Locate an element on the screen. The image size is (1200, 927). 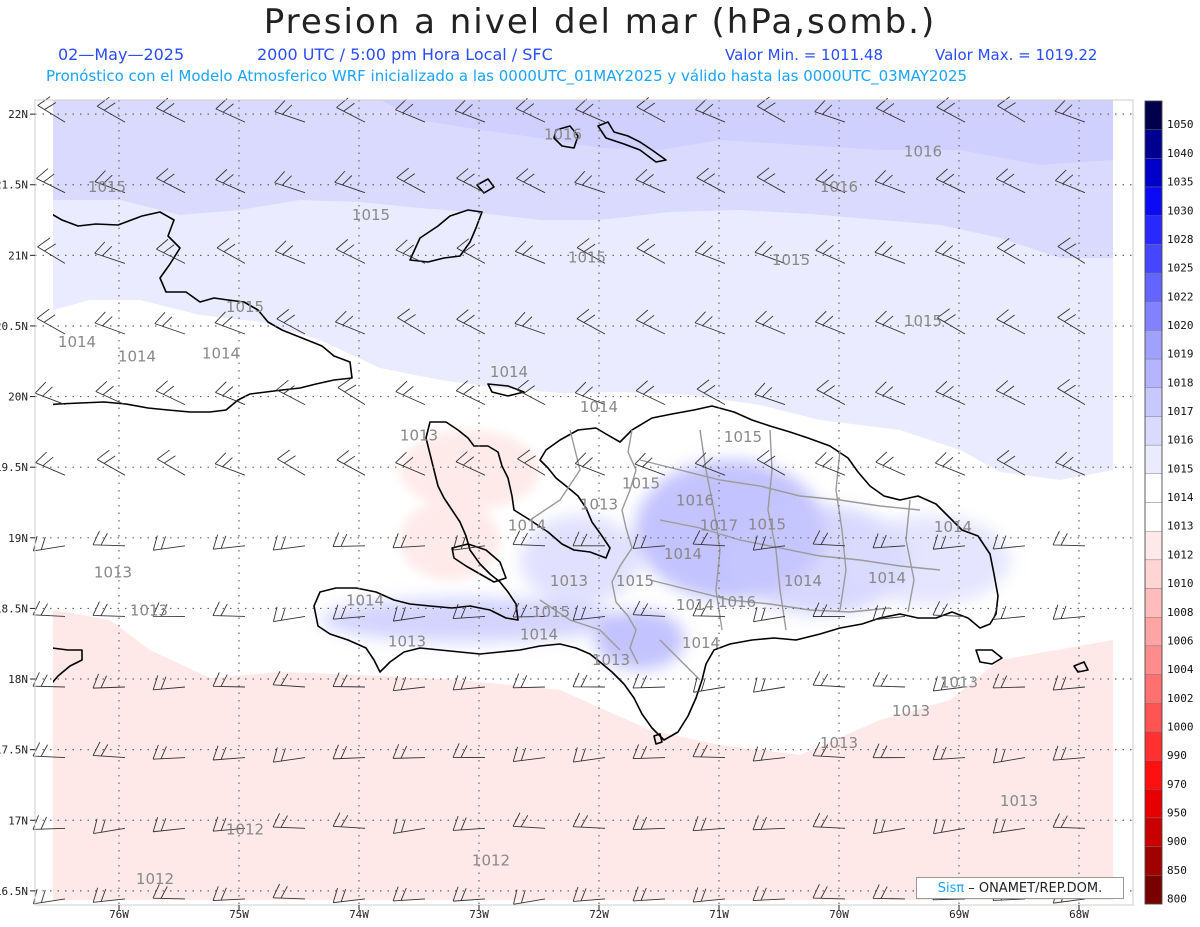
isobar-label: 1012 is located at coordinates (491, 860).